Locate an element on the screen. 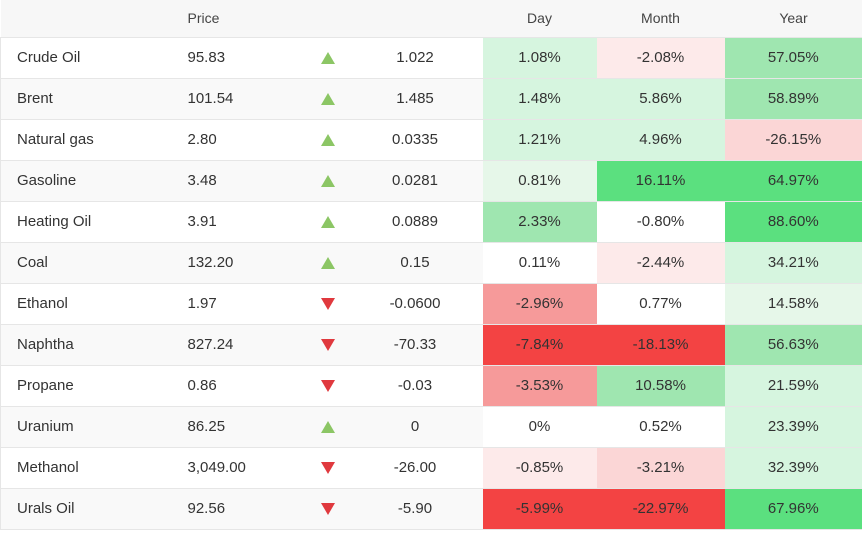 This screenshot has height=536, width=862. price-cell: 132.20 is located at coordinates (247, 263).